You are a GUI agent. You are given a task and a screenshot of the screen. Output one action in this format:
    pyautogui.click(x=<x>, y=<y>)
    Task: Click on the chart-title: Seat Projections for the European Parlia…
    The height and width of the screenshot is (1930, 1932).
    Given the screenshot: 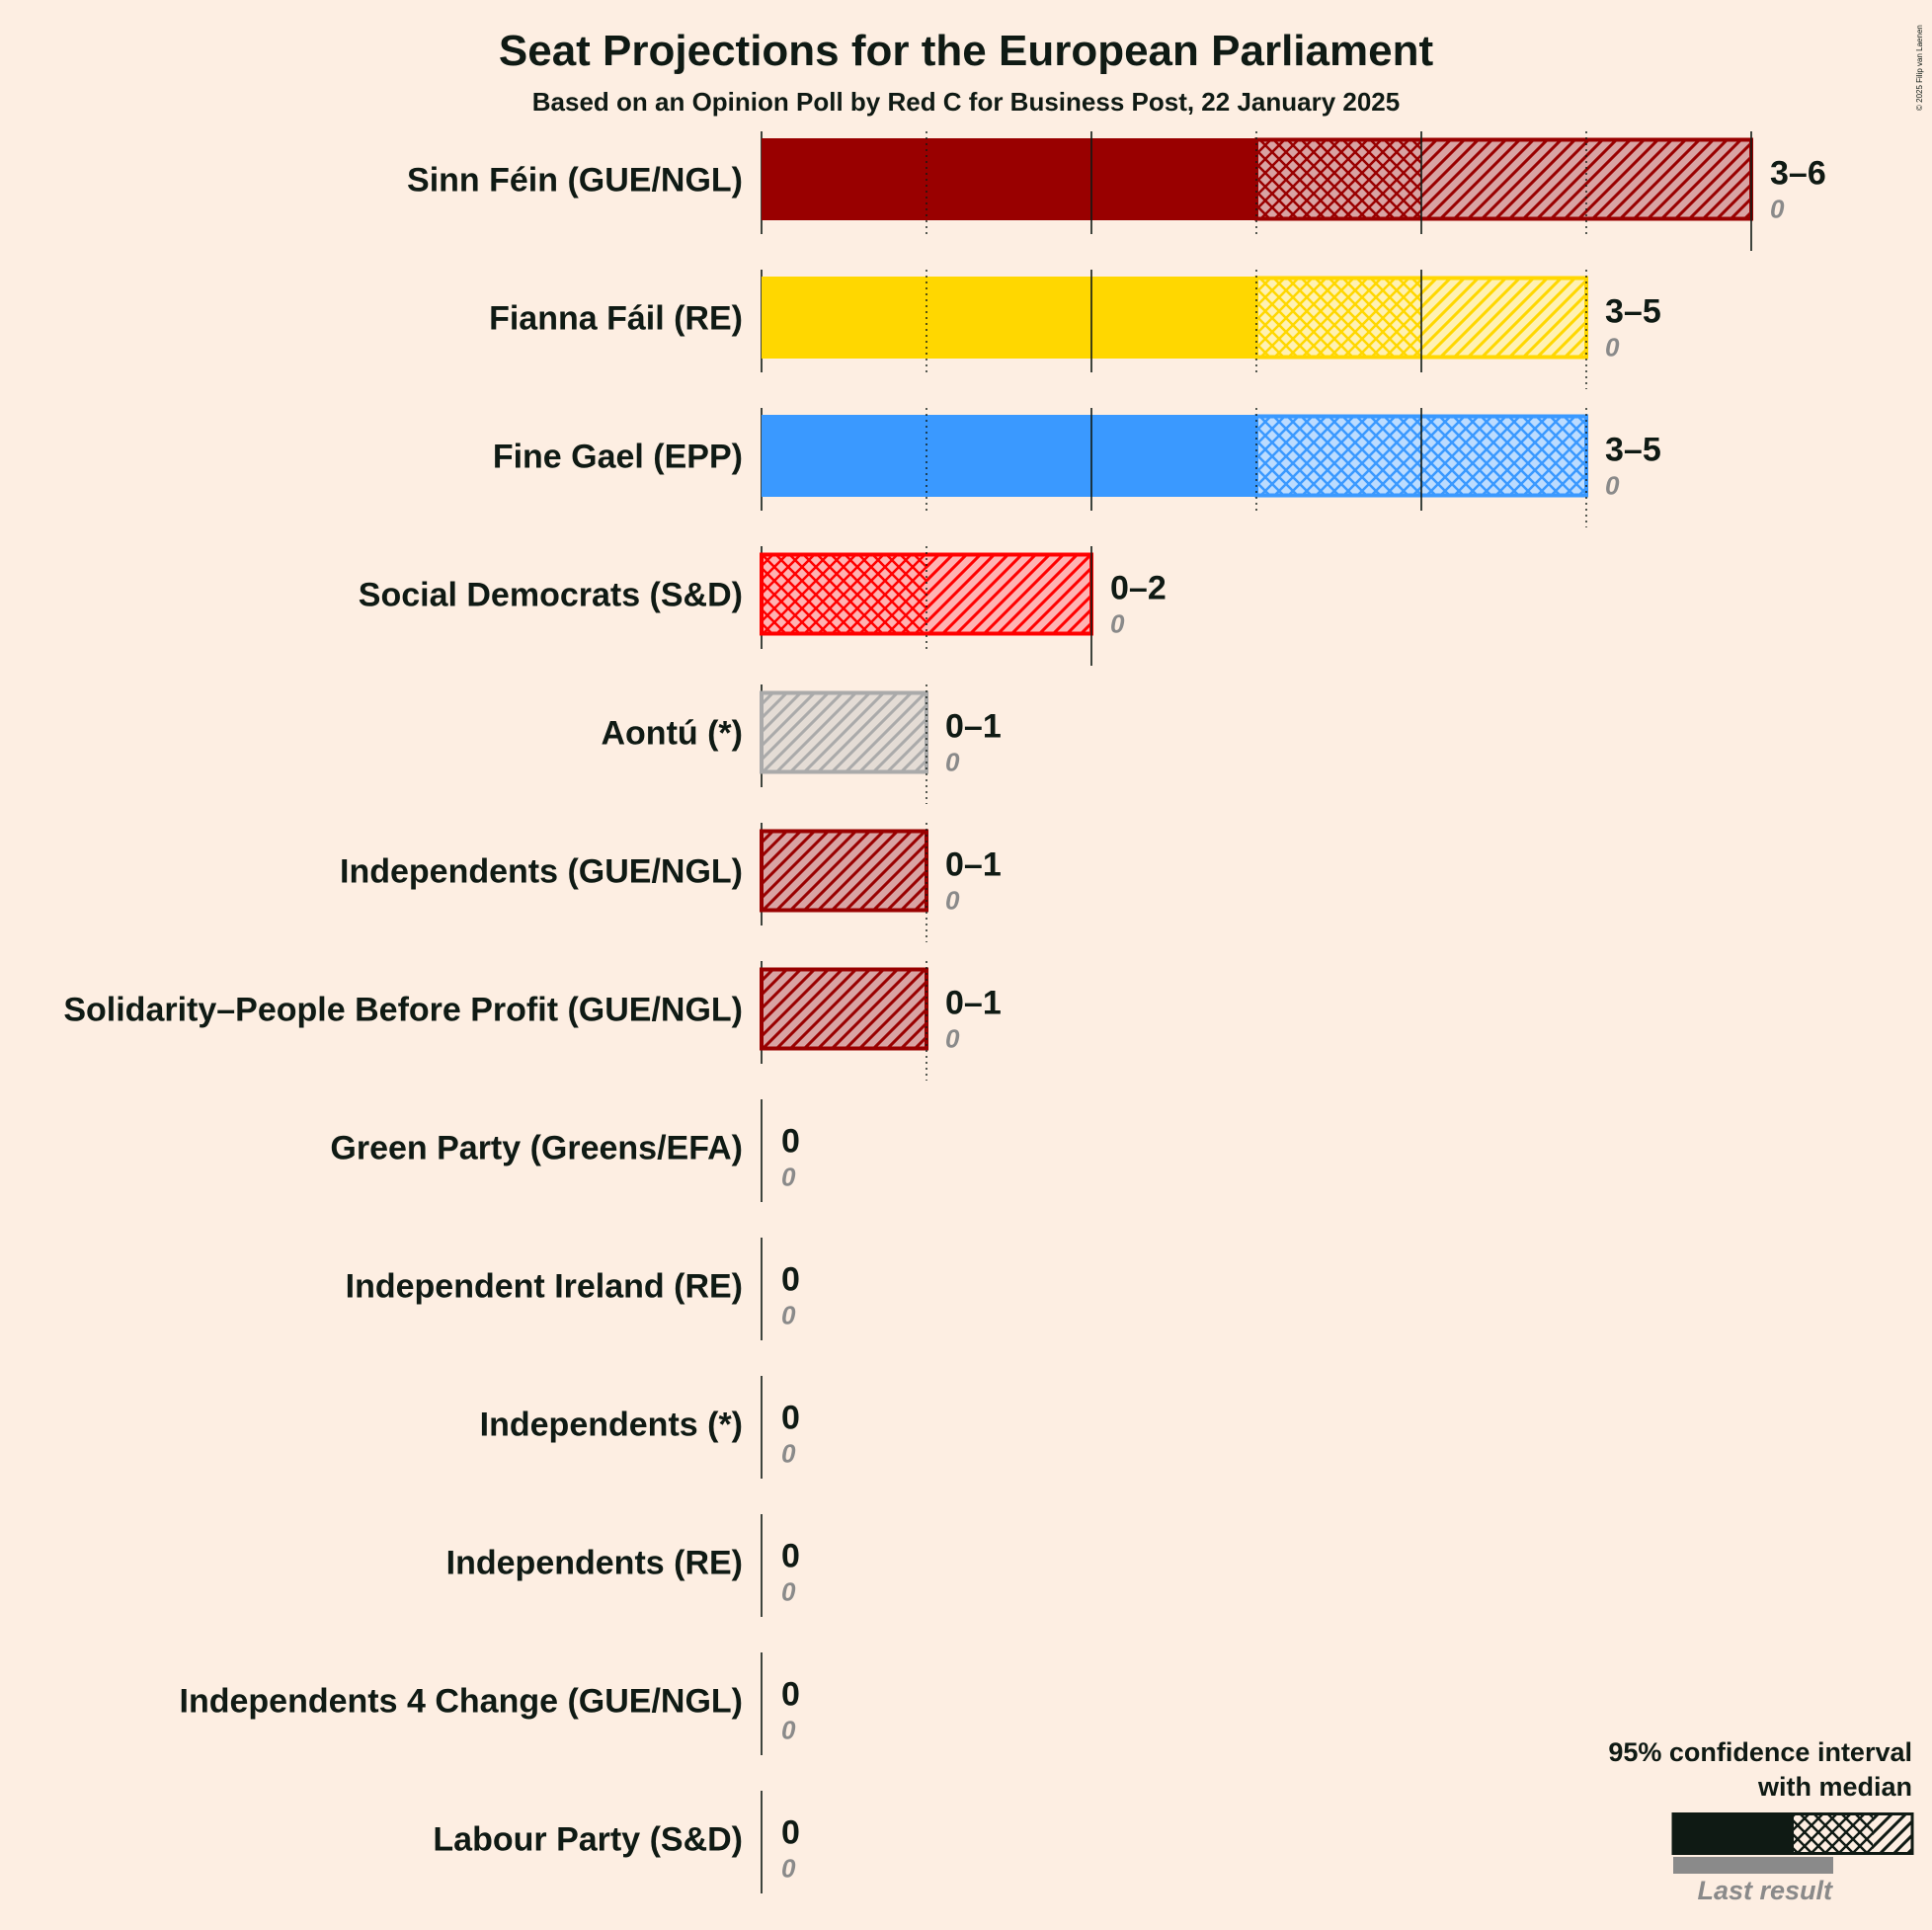 What is the action you would take?
    pyautogui.click(x=966, y=51)
    